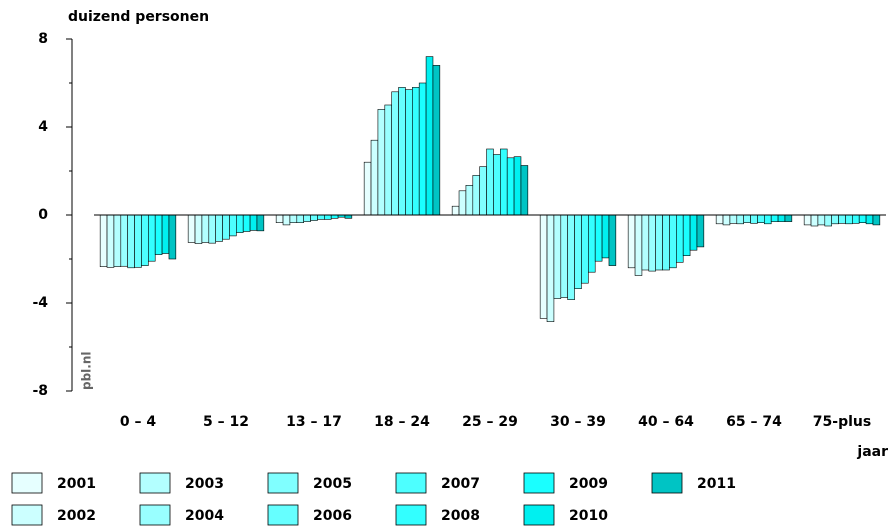 The width and height of the screenshot is (896, 528). What do you see at coordinates (43, 215) in the screenshot?
I see `y-tick-label: 0` at bounding box center [43, 215].